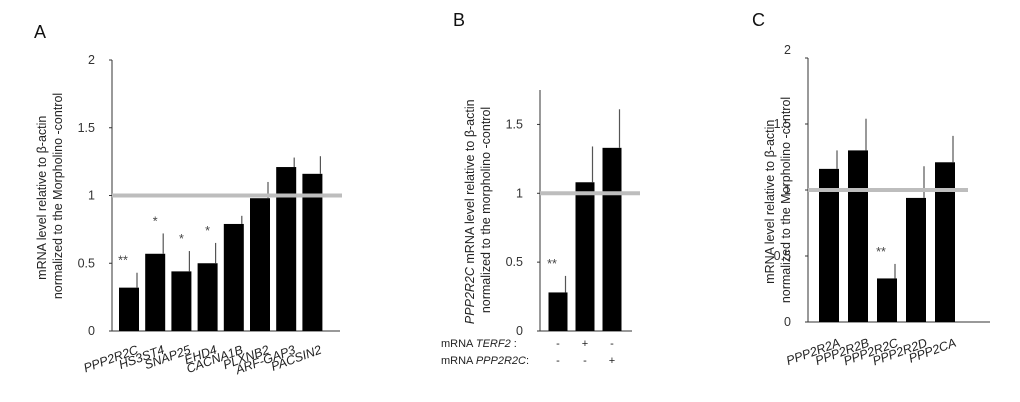 This screenshot has width=1020, height=402. What do you see at coordinates (459, 20) in the screenshot?
I see `panel-b-letter: B` at bounding box center [459, 20].